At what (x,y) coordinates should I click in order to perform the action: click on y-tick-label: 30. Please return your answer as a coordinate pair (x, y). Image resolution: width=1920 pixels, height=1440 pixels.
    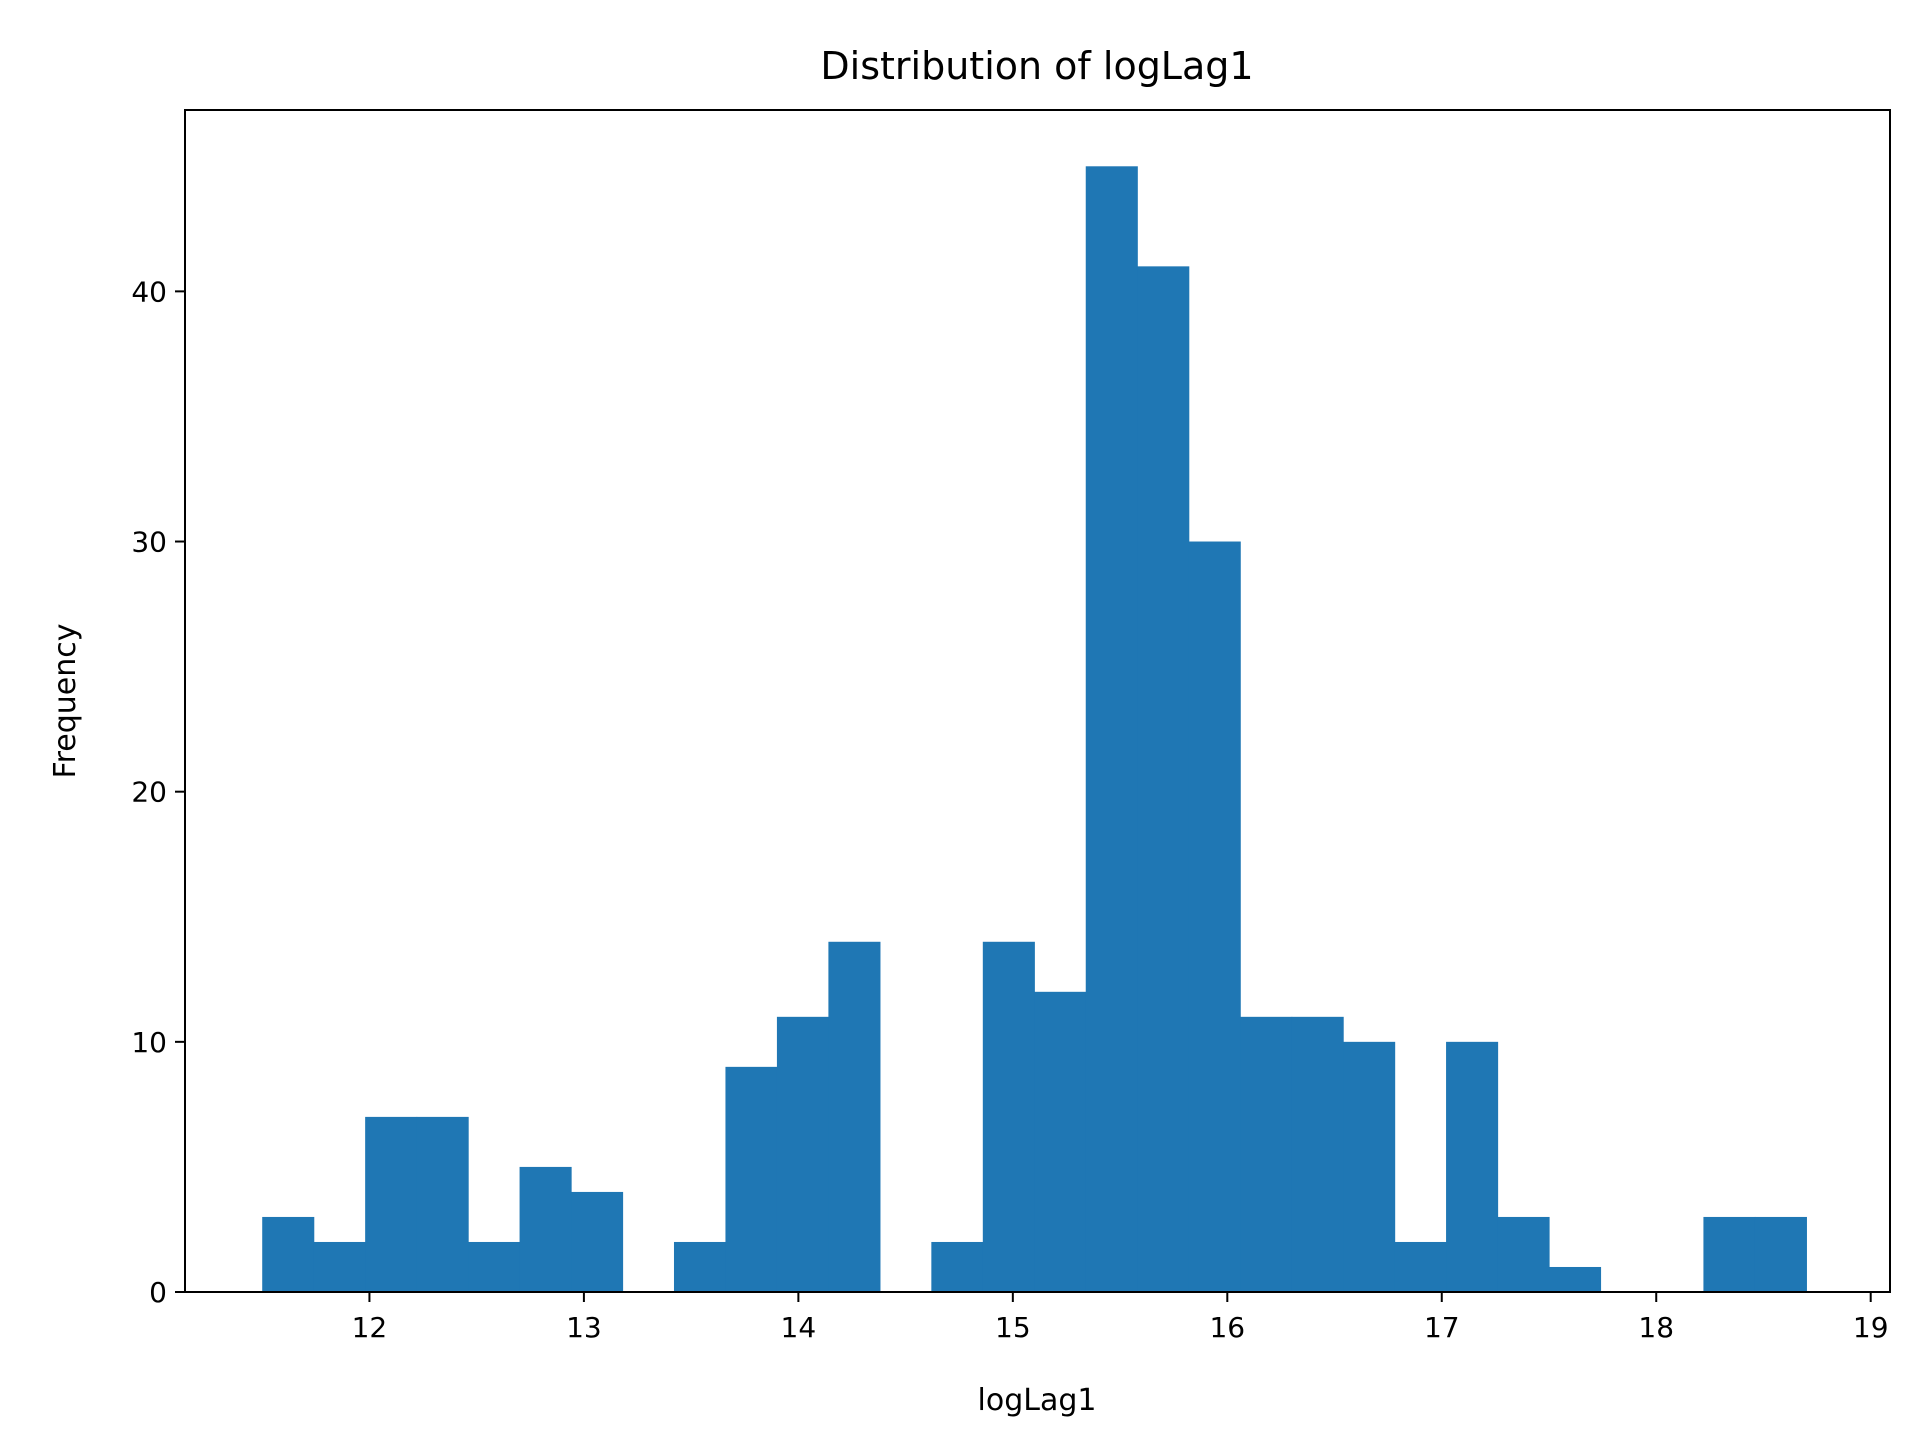
    Looking at the image, I should click on (149, 542).